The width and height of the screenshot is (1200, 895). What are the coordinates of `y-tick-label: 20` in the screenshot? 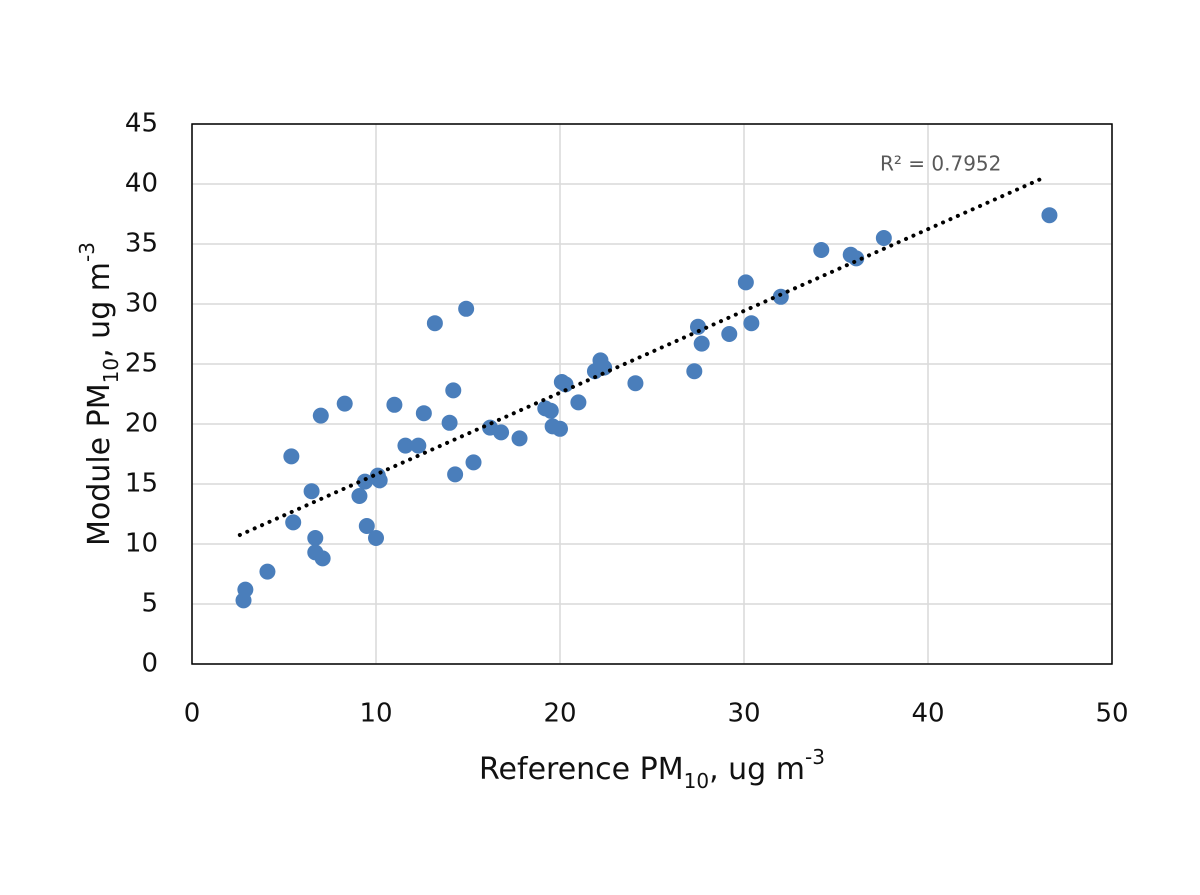 It's located at (141, 424).